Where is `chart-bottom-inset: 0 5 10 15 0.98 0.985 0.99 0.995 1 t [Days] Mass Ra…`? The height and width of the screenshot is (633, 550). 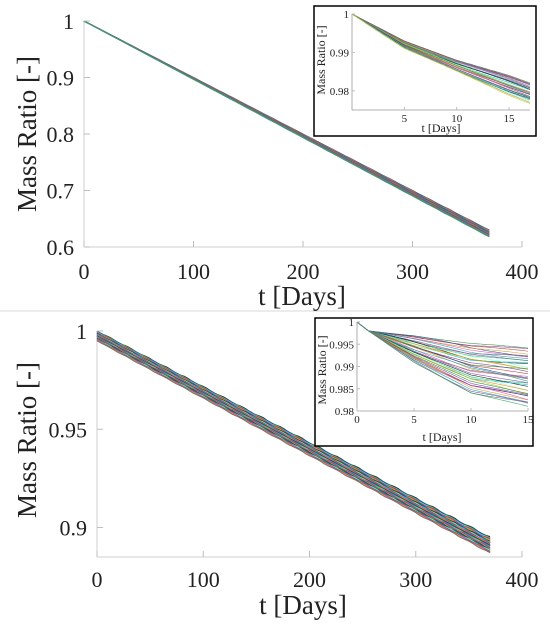 chart-bottom-inset: 0 5 10 15 0.98 0.985 0.99 0.995 1 t [Days] Mass Ra… is located at coordinates (424, 382).